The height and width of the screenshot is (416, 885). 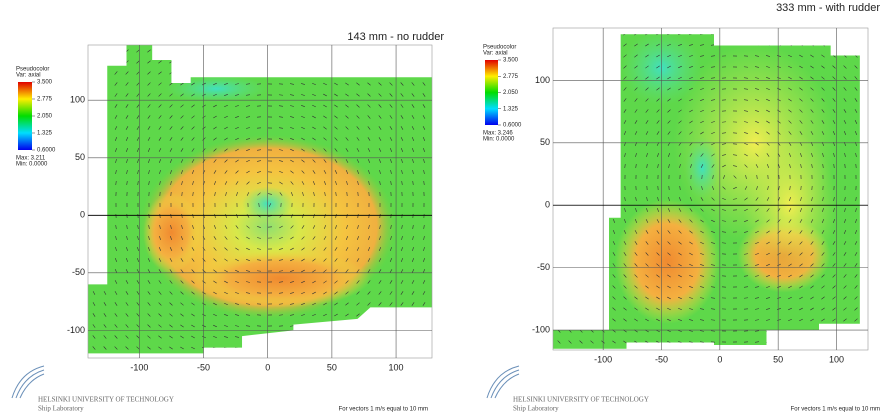 I want to click on legend-variable: Var: axial, so click(x=495, y=54).